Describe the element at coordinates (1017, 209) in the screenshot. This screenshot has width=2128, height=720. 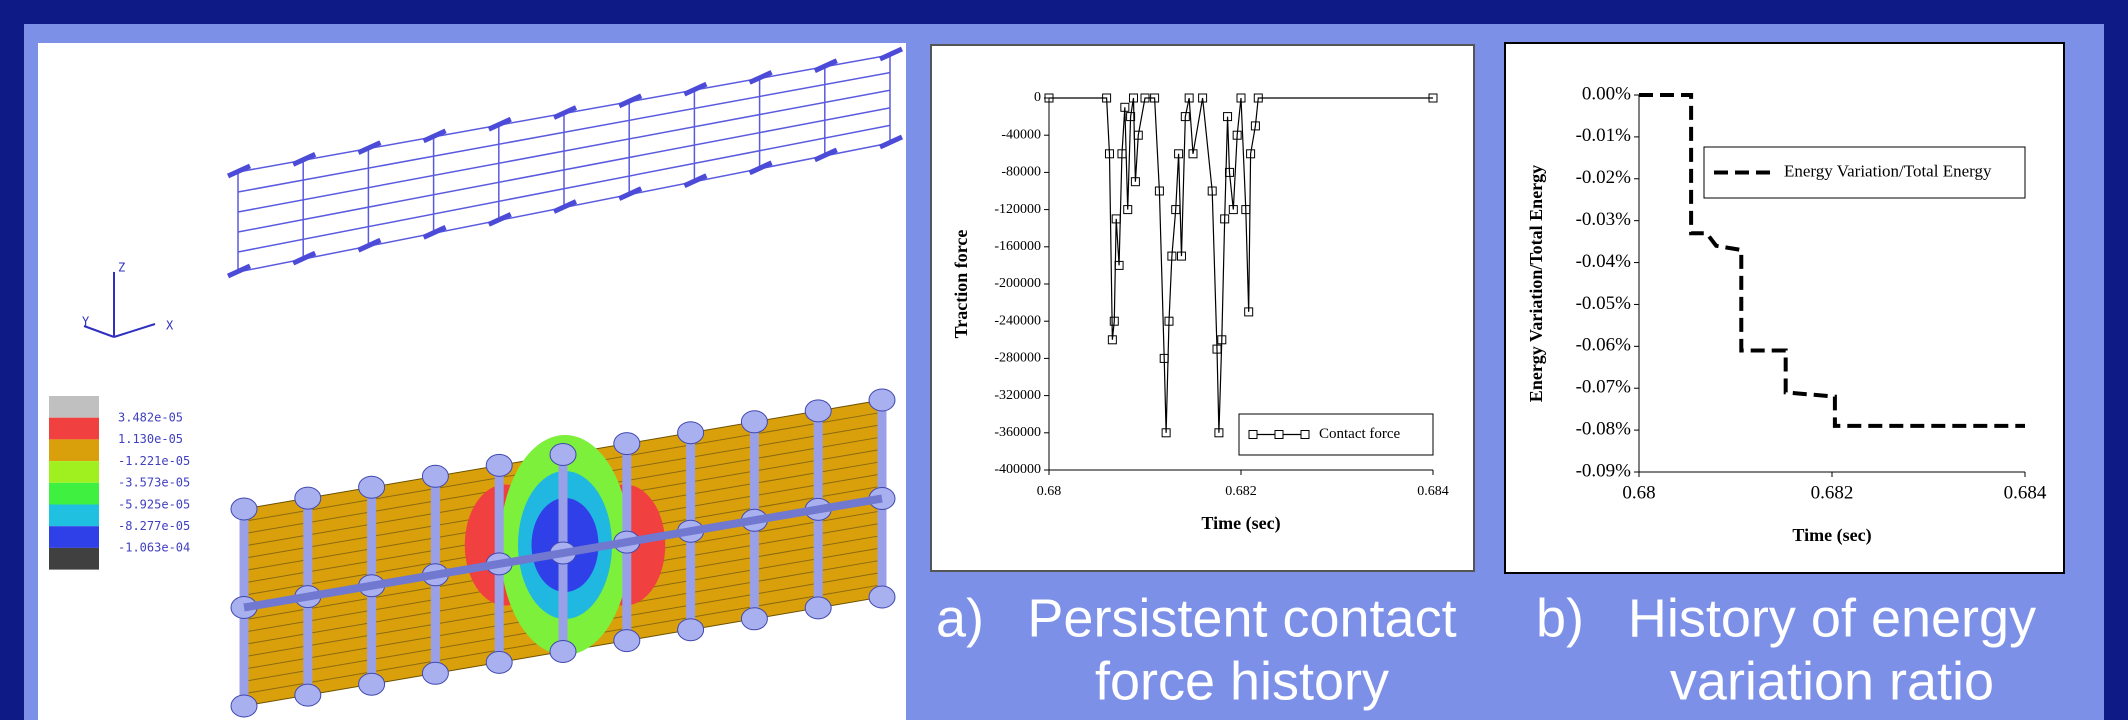
I see `y-tick-label: -120000` at that location.